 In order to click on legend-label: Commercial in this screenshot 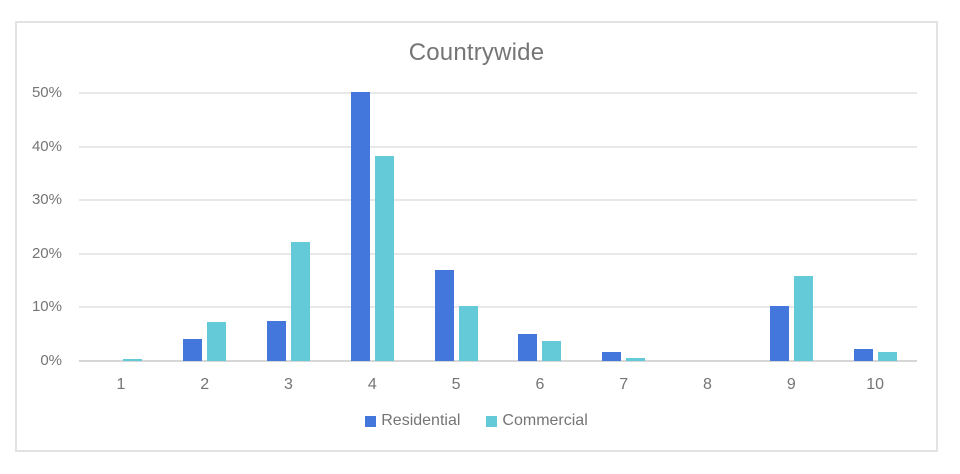, I will do `click(545, 420)`.